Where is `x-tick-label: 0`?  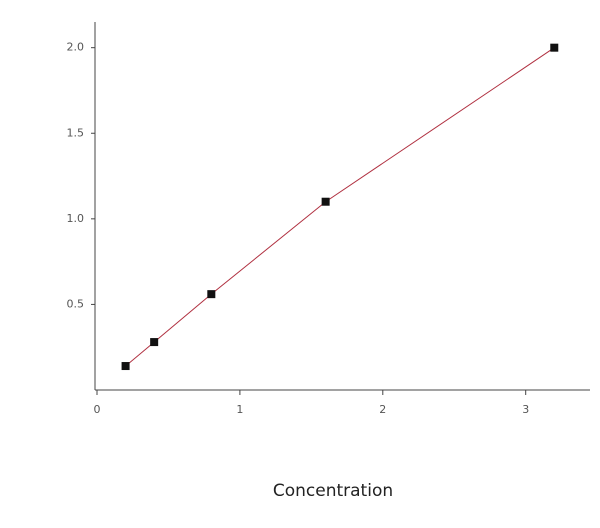 x-tick-label: 0 is located at coordinates (97, 409).